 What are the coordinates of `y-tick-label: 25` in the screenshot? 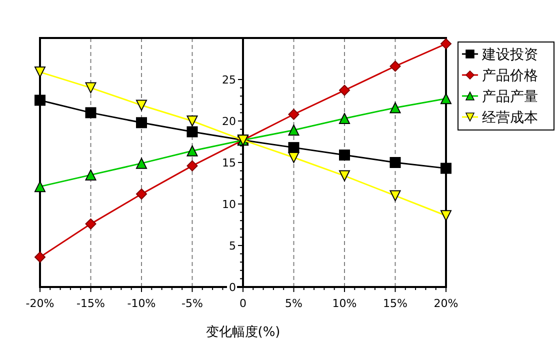 It's located at (229, 80).